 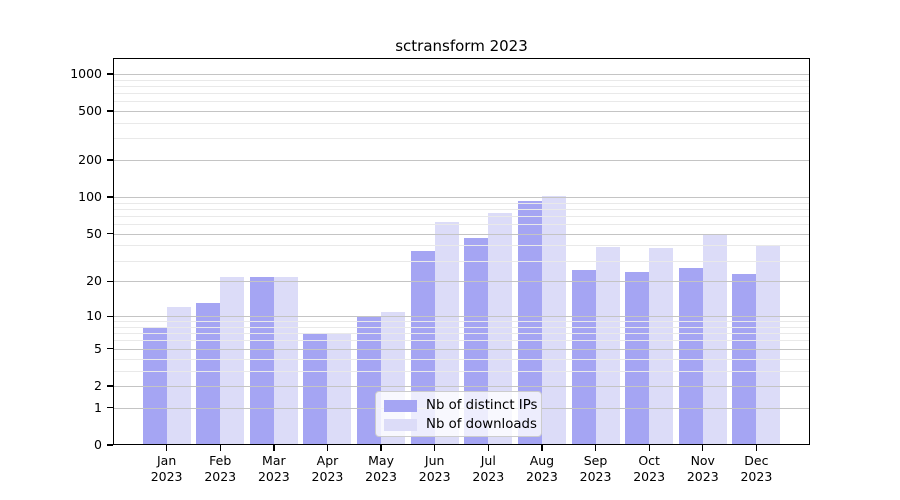 I want to click on bar-ips-nov, so click(x=690, y=356).